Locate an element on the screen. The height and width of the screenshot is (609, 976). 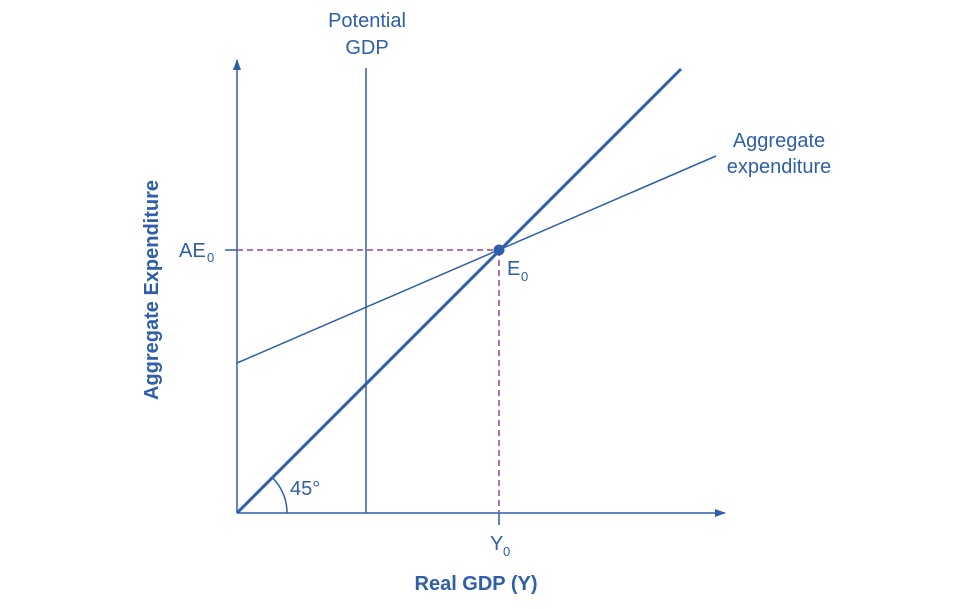
ae-level-subscript: 0 is located at coordinates (210, 257).